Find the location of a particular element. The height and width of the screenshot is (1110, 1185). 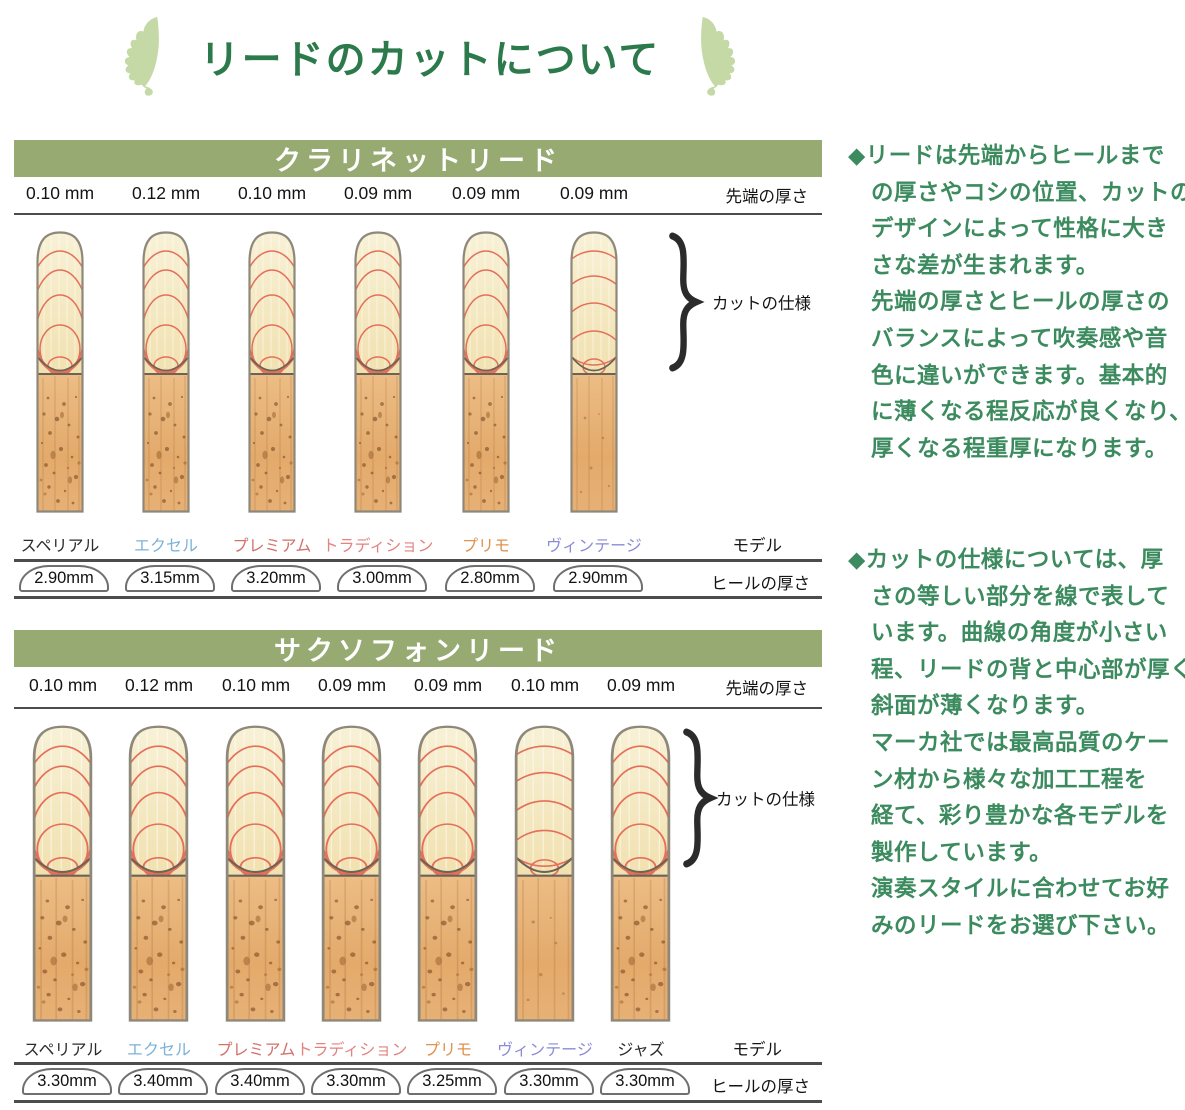

page-header: リードのカットについて is located at coordinates (430, 56).